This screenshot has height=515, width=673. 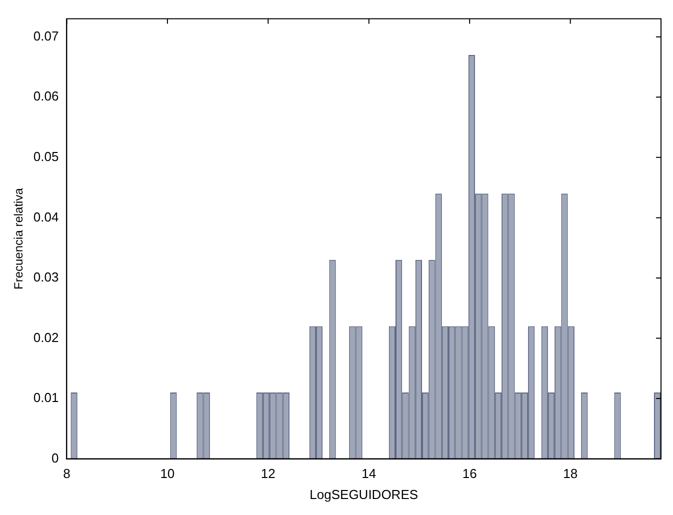 I want to click on x-tick-label: 16, so click(x=469, y=474).